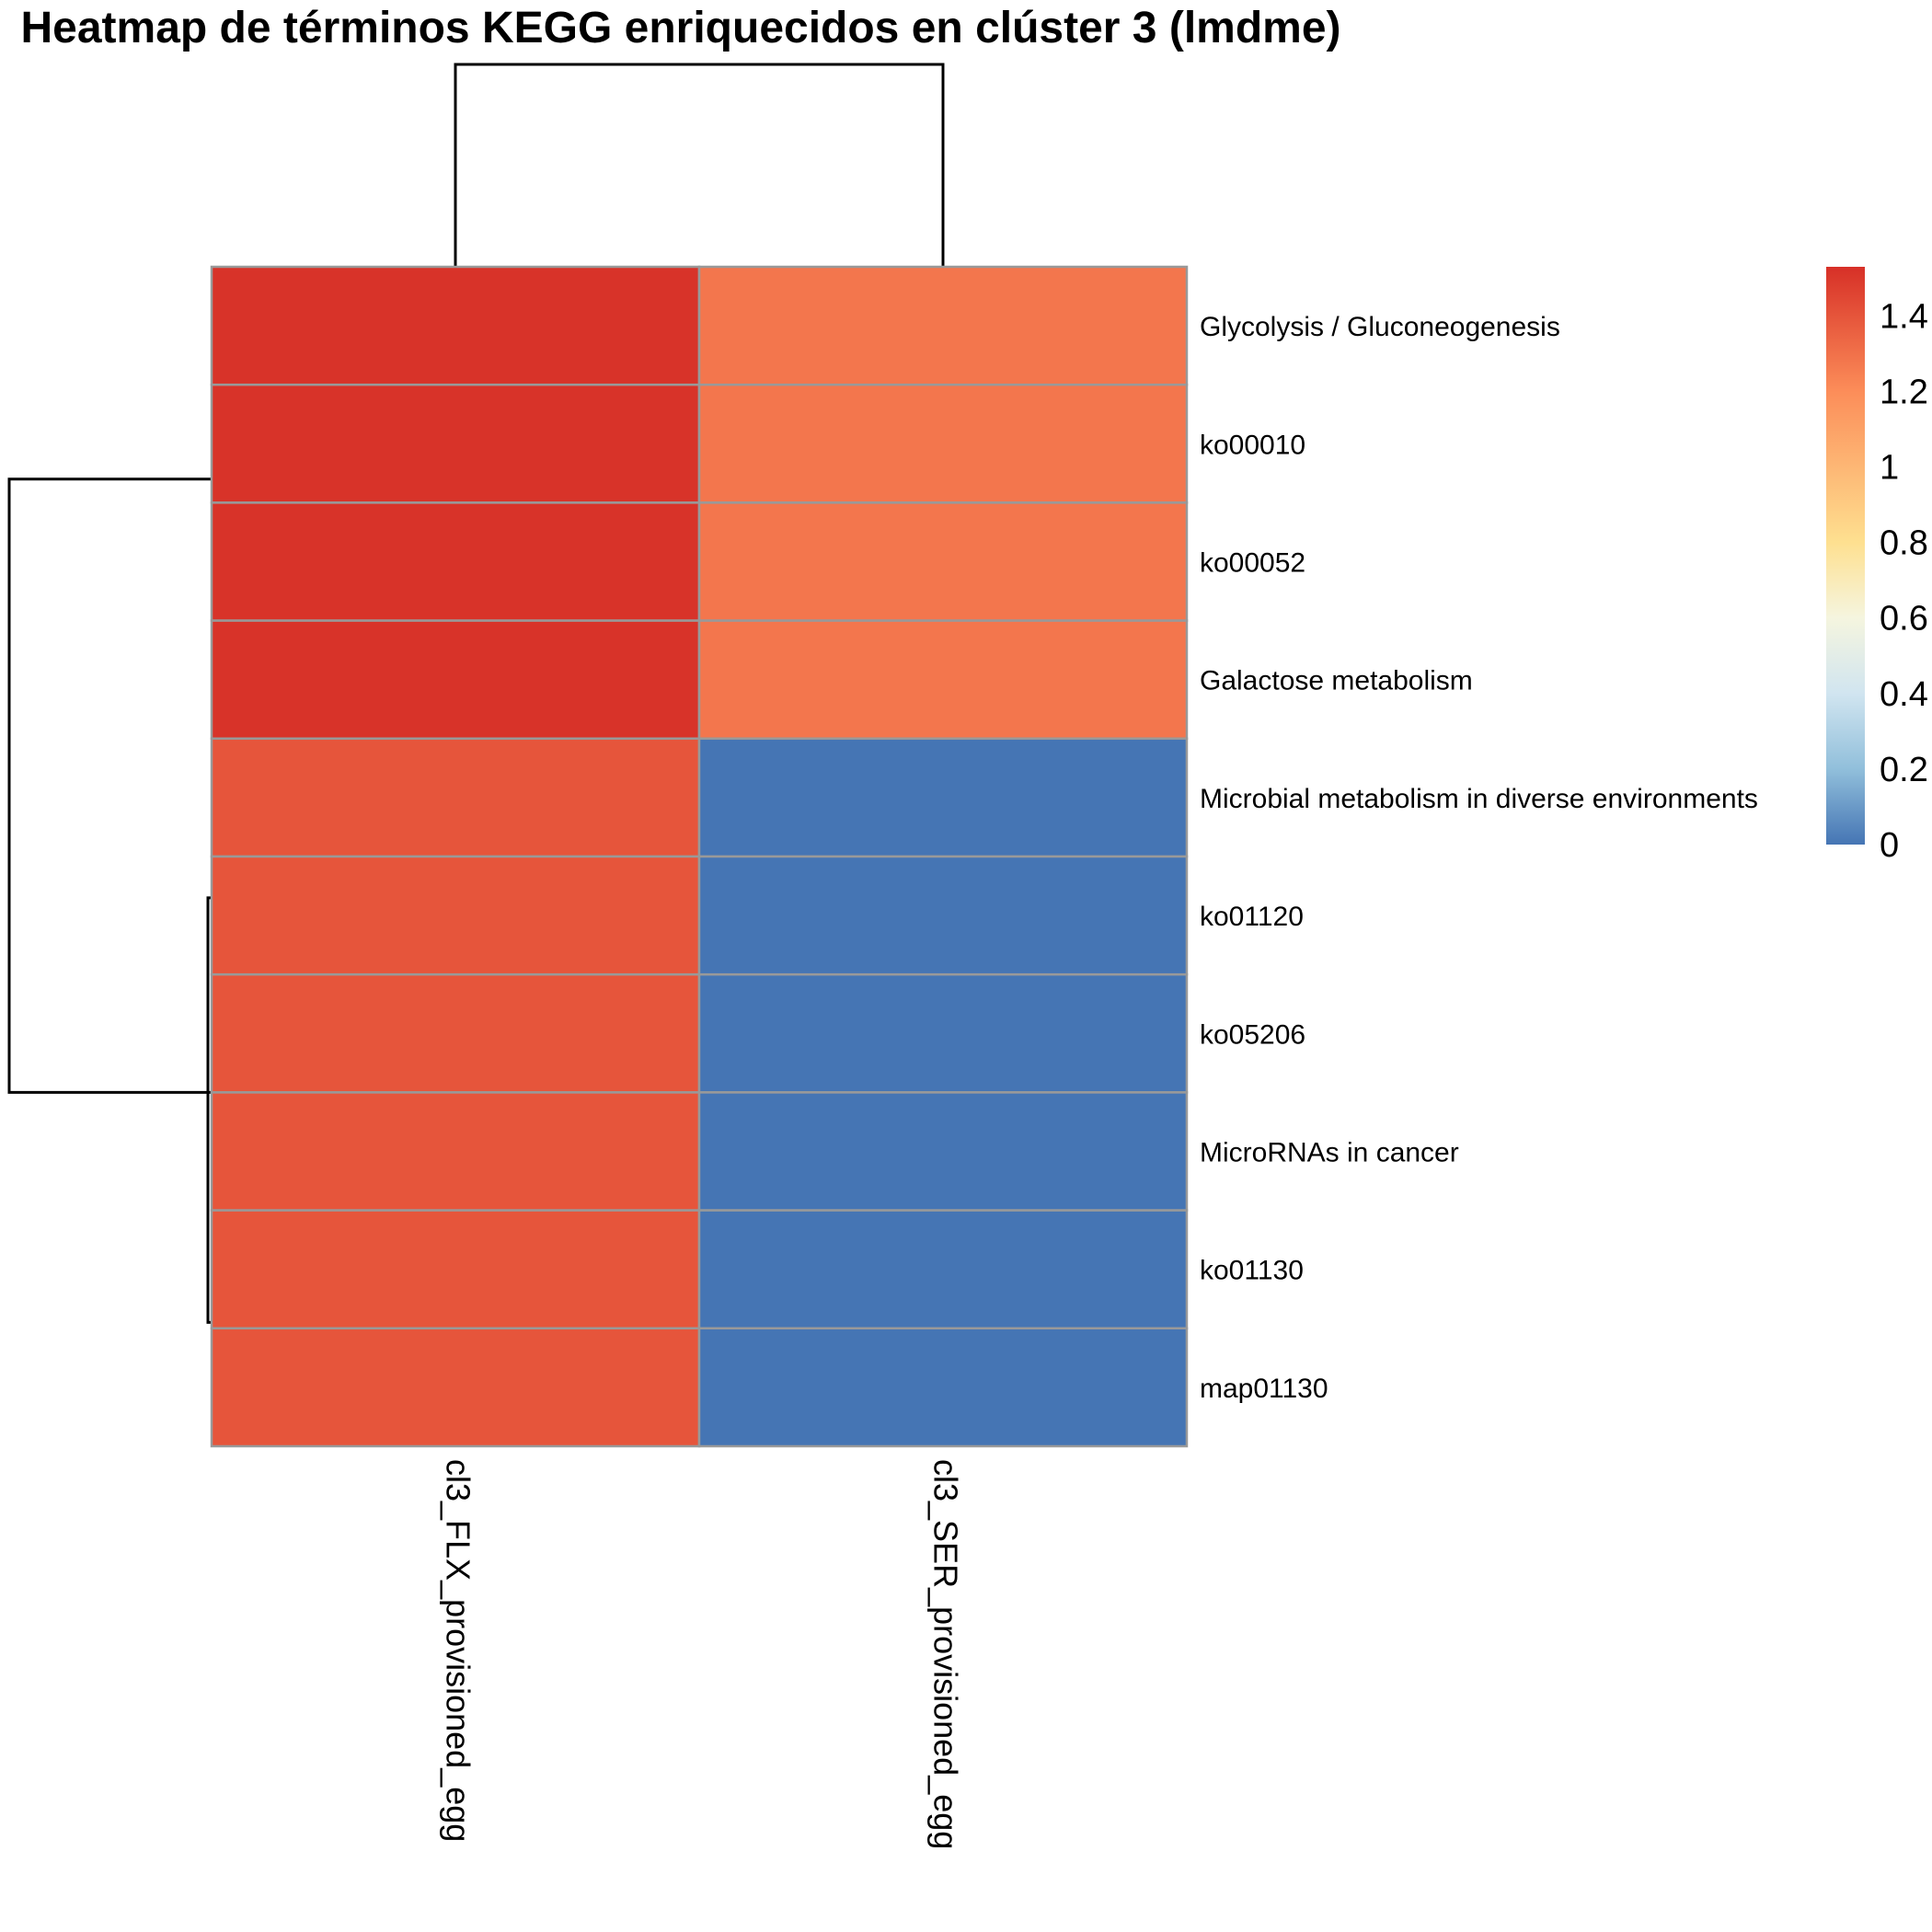  Describe the element at coordinates (1264, 1389) in the screenshot. I see `row-label: map01130` at that location.